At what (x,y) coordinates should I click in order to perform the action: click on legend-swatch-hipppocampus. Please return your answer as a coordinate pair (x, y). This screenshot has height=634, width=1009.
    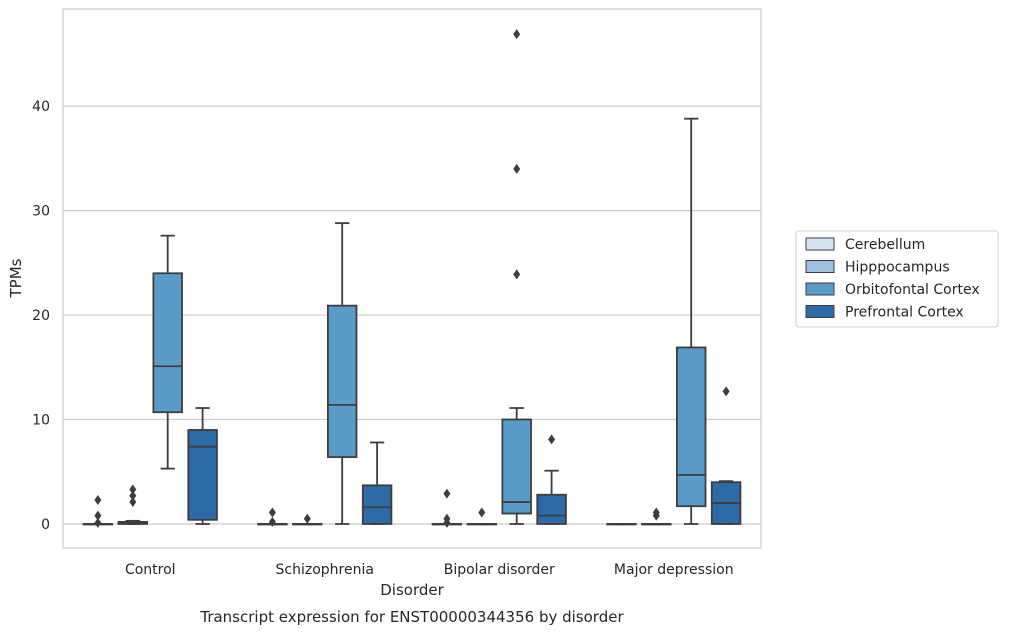
    Looking at the image, I should click on (820, 266).